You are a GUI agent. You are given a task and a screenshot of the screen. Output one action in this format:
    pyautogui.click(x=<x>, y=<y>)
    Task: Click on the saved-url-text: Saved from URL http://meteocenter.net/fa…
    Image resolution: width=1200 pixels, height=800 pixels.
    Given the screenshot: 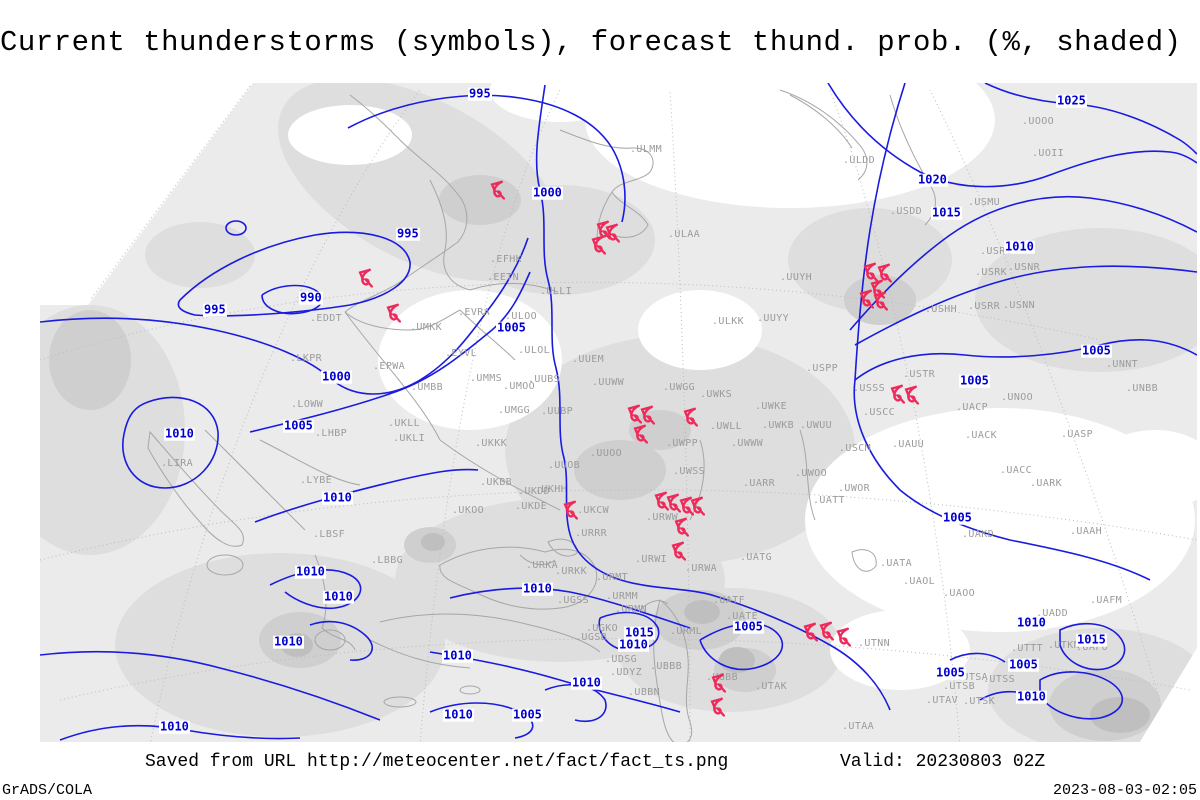 What is the action you would take?
    pyautogui.click(x=437, y=762)
    